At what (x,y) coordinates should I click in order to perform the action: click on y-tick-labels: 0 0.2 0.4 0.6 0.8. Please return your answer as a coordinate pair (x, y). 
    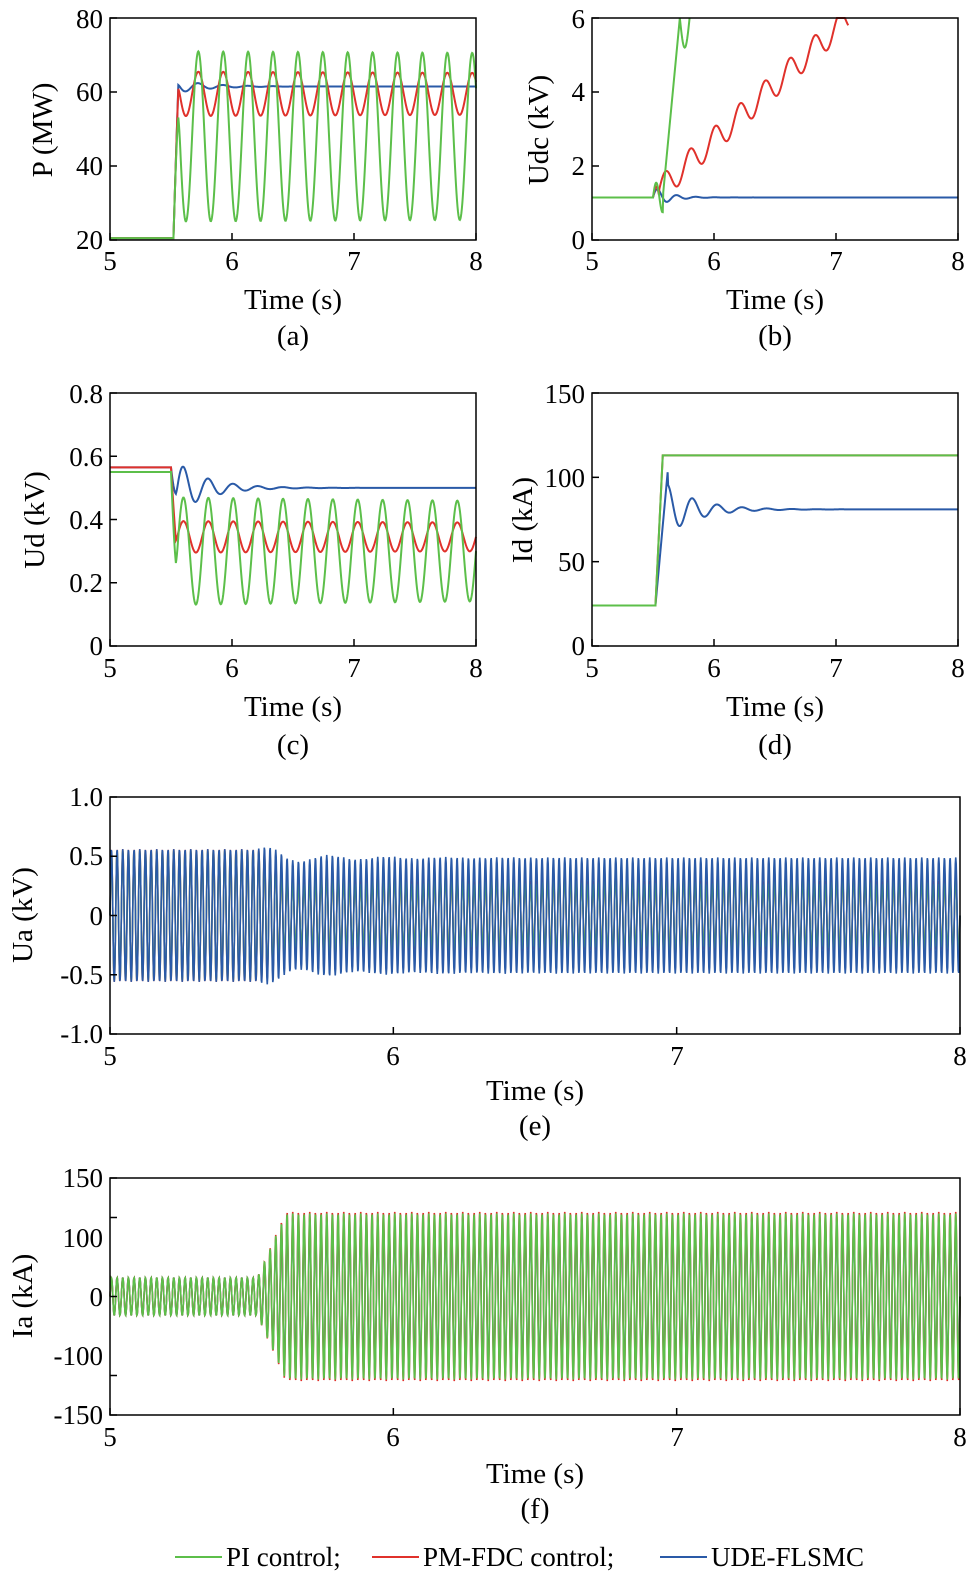
    Looking at the image, I should click on (86, 520).